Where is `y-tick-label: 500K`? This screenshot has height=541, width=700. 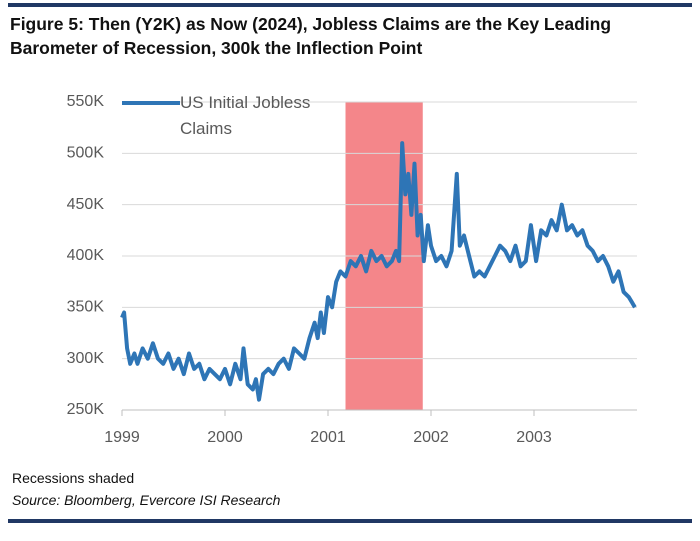
y-tick-label: 500K is located at coordinates (86, 153).